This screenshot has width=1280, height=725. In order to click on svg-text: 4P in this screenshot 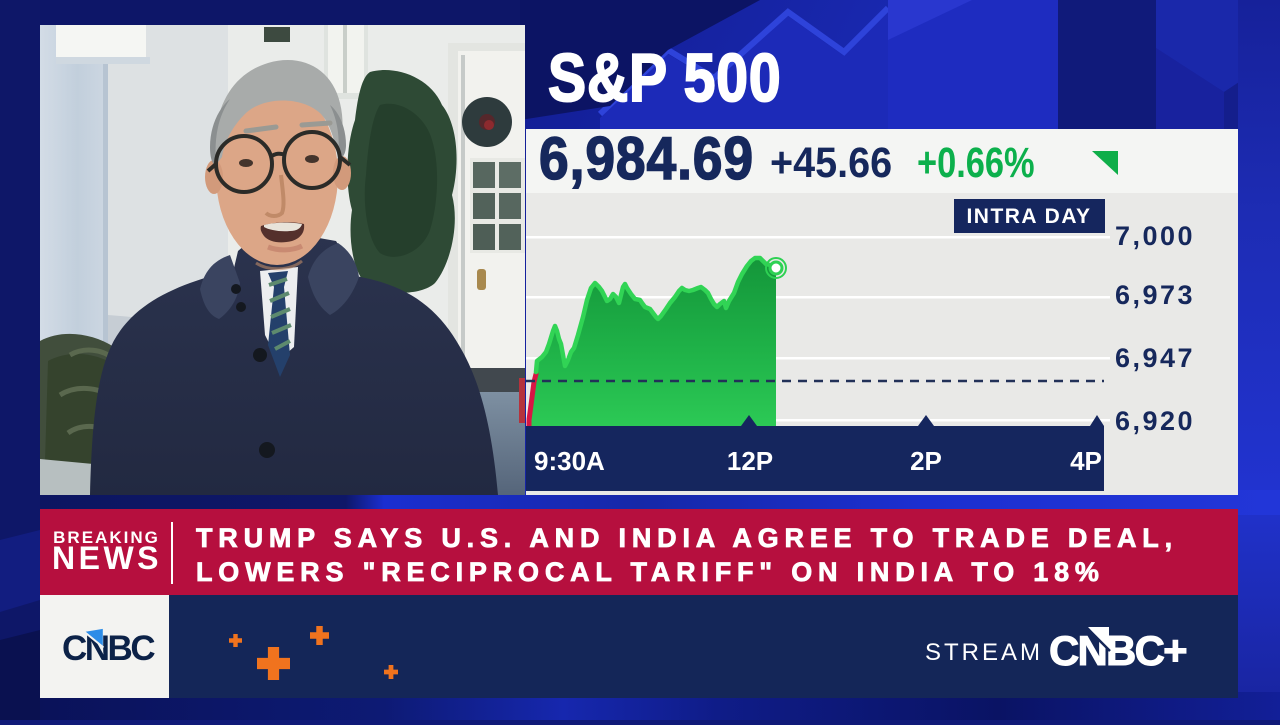, I will do `click(1086, 461)`.